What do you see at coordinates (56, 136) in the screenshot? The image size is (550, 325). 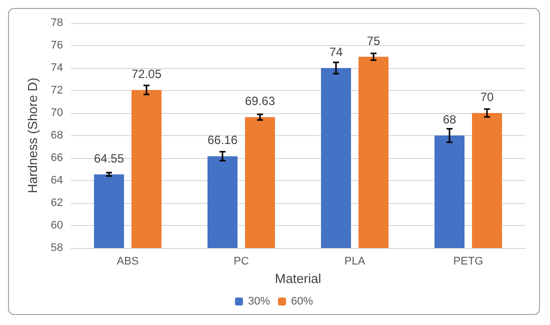 I see `y-tick-label: 68` at bounding box center [56, 136].